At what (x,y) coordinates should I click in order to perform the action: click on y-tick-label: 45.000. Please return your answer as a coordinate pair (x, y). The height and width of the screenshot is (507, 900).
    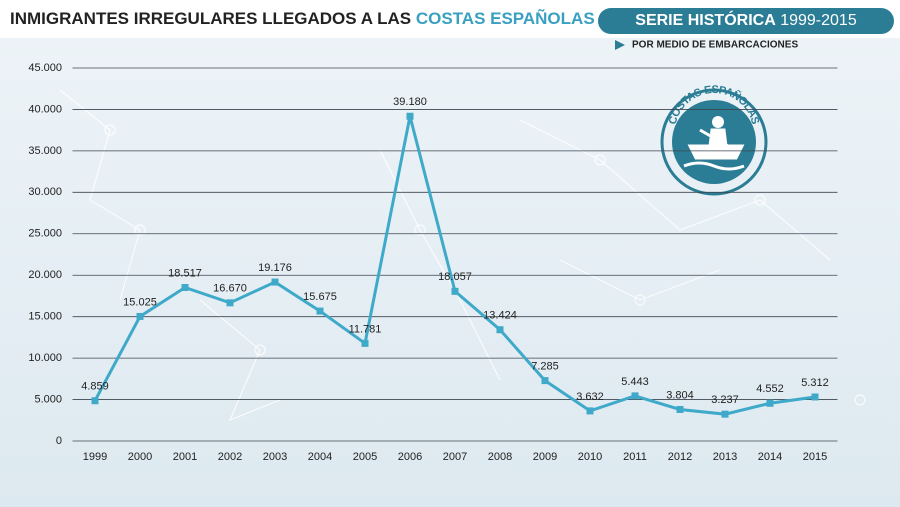
    Looking at the image, I should click on (45, 68).